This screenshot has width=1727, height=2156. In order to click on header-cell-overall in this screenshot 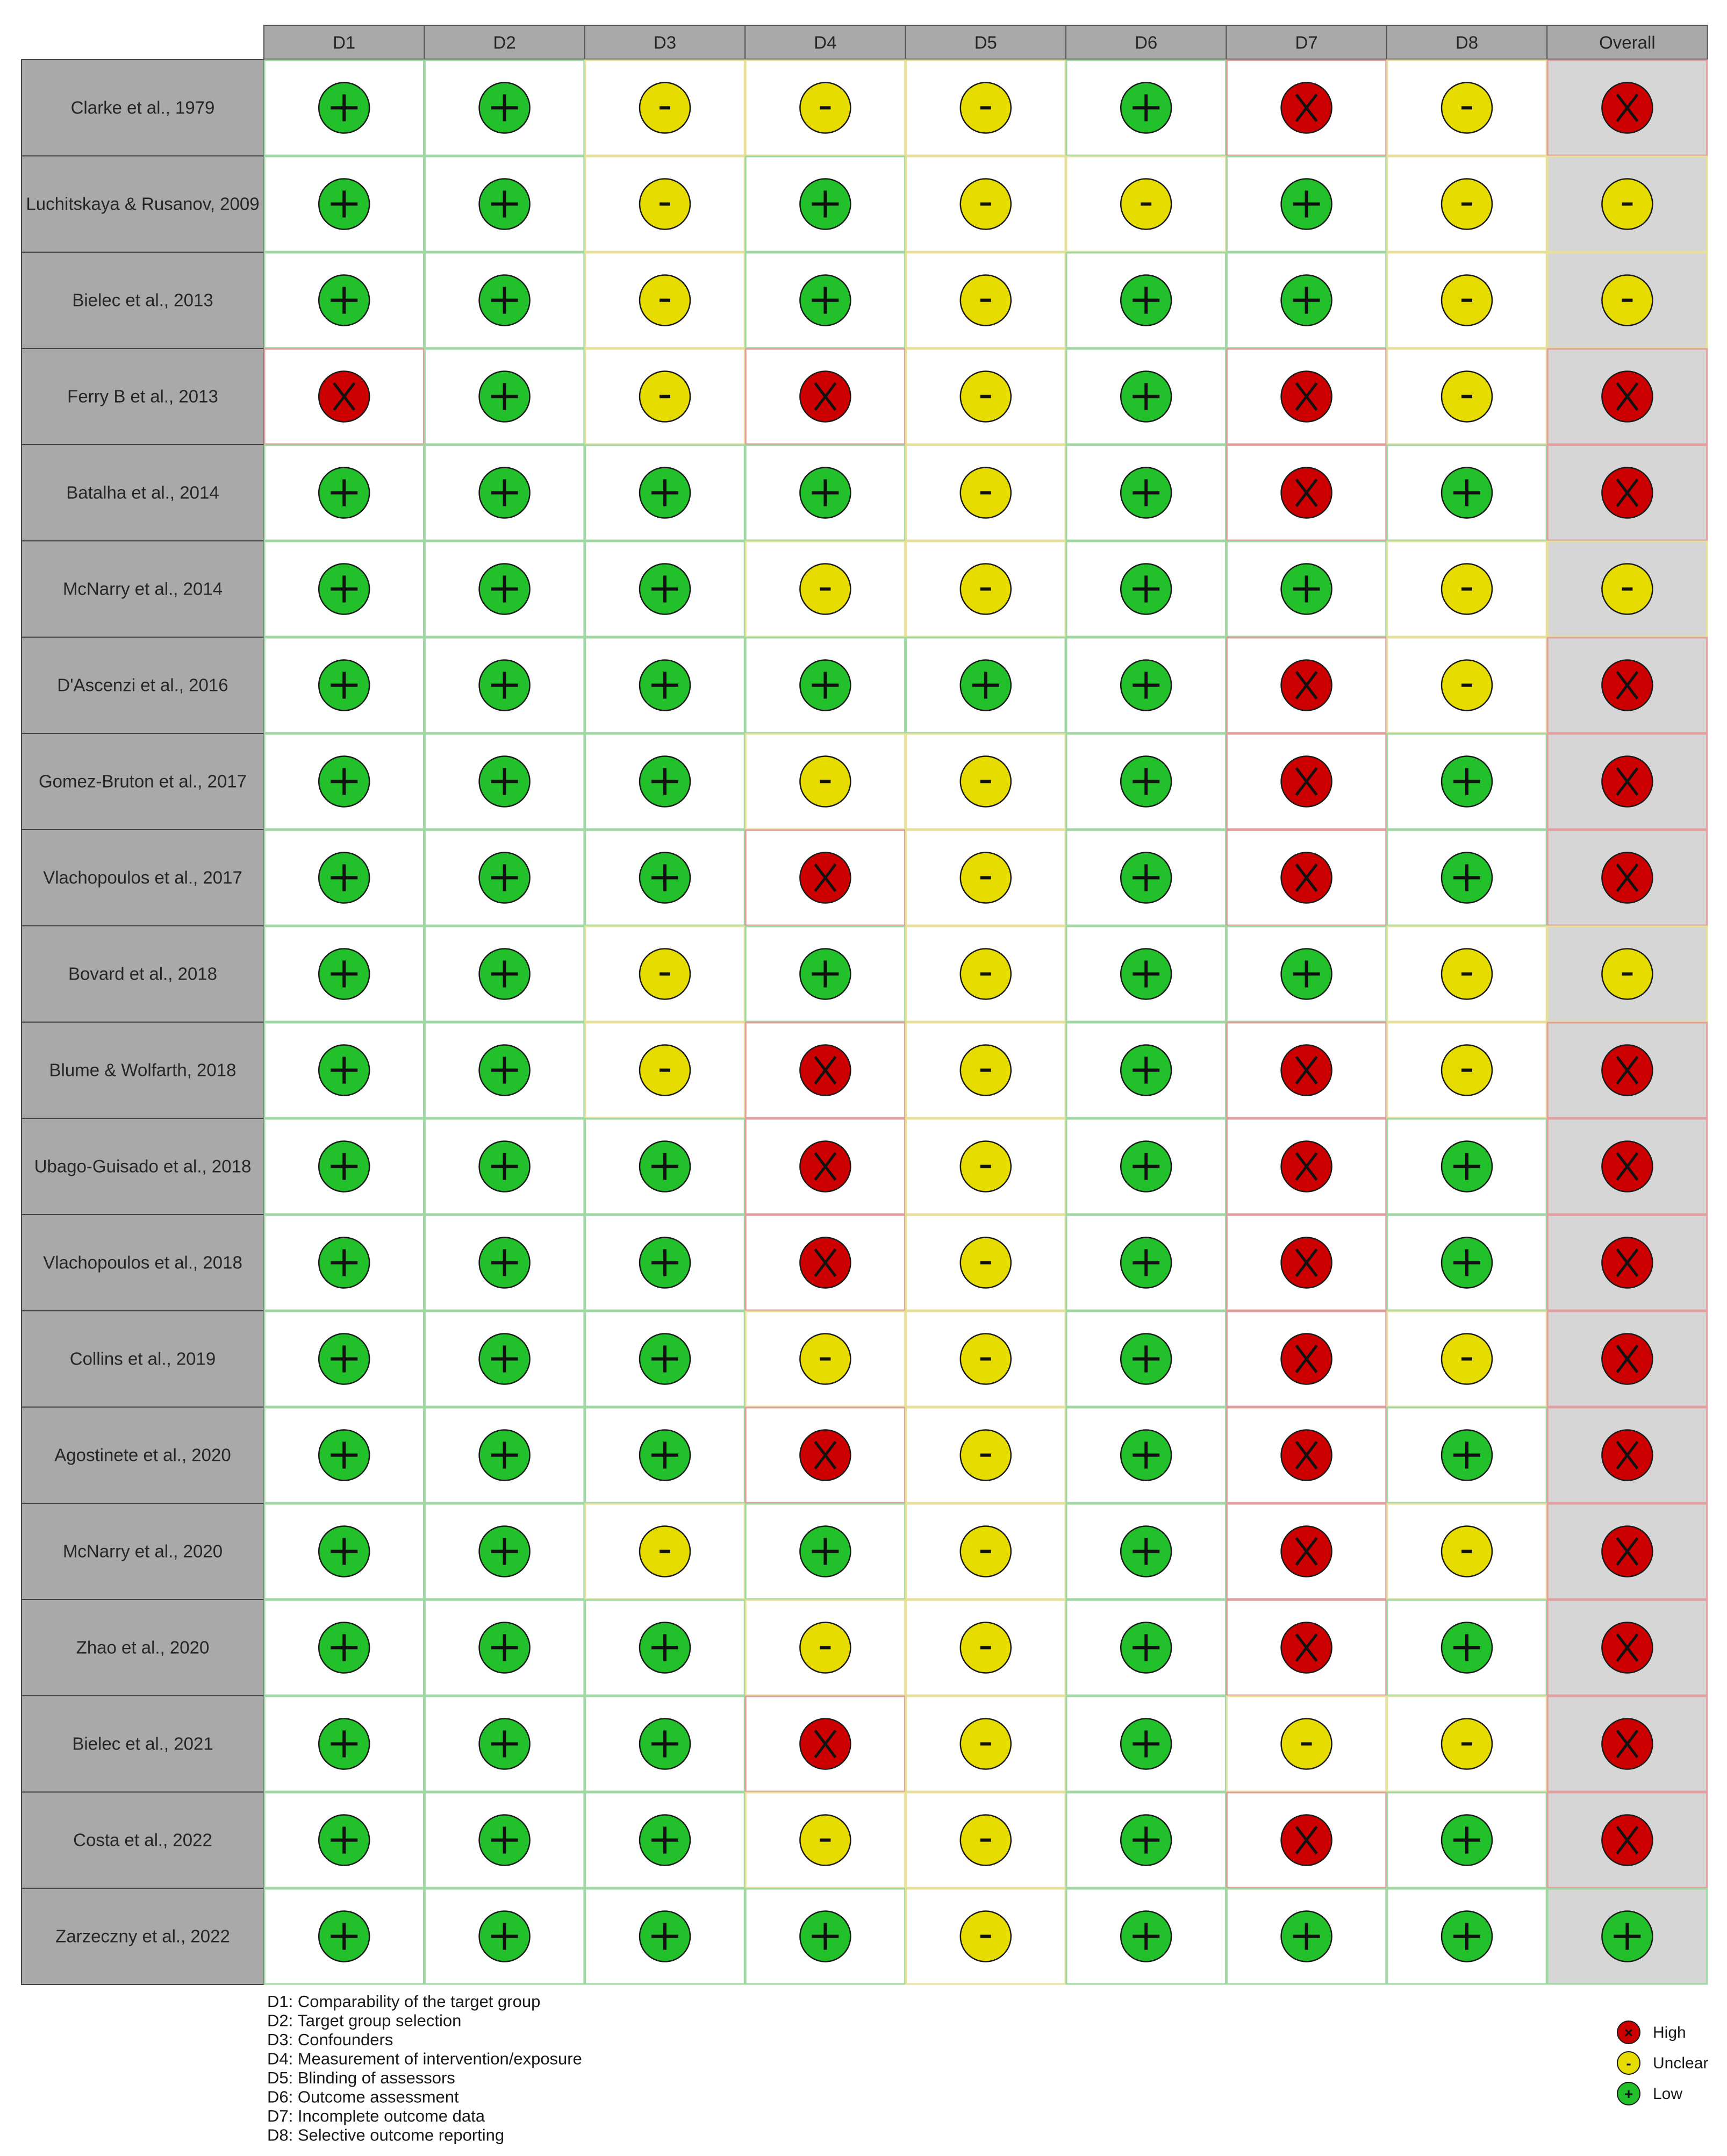, I will do `click(1627, 42)`.